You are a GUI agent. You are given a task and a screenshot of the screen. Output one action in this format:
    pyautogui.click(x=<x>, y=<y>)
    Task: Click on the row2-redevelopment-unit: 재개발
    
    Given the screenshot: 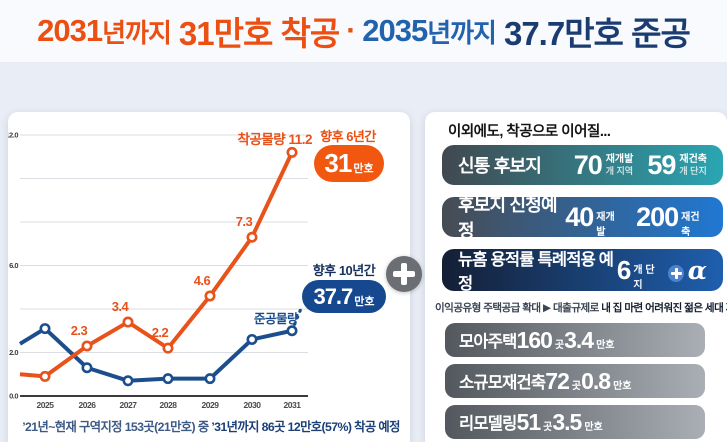 What is the action you would take?
    pyautogui.click(x=605, y=225)
    